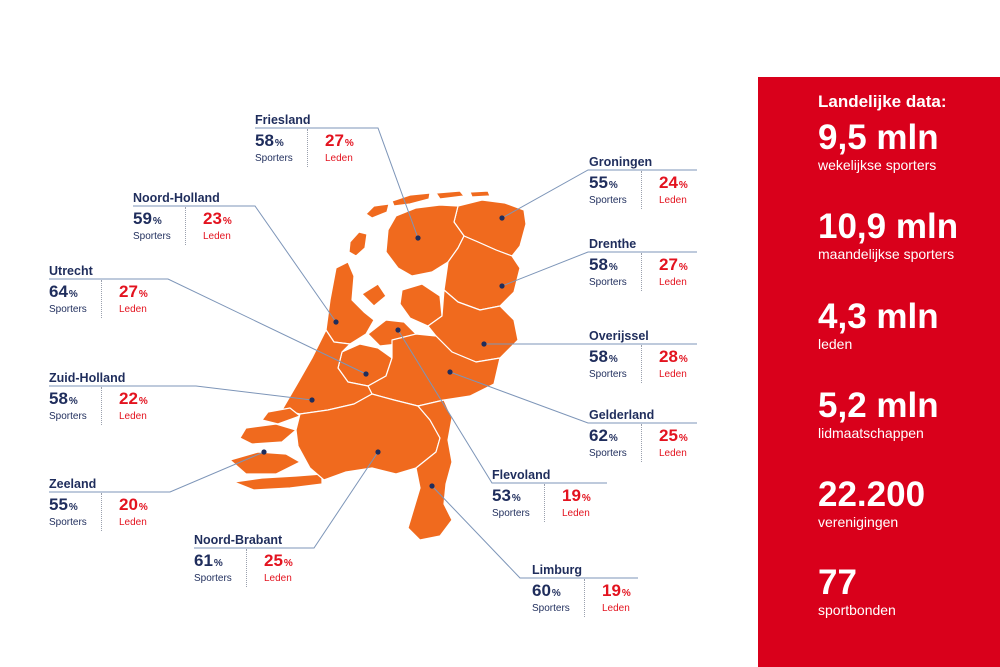 This screenshot has height=667, width=1000. I want to click on stat-label: verenigingen, so click(858, 522).